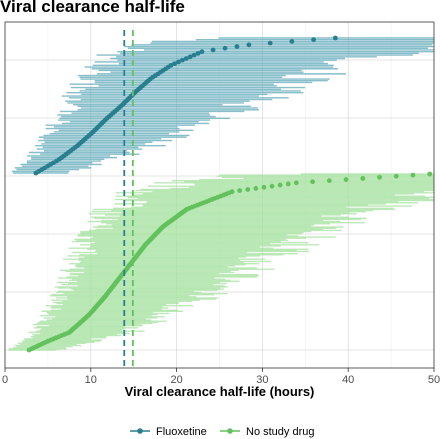 This screenshot has width=440, height=439. Describe the element at coordinates (222, 432) in the screenshot. I see `legend: Fluoxetine No study drug` at that location.